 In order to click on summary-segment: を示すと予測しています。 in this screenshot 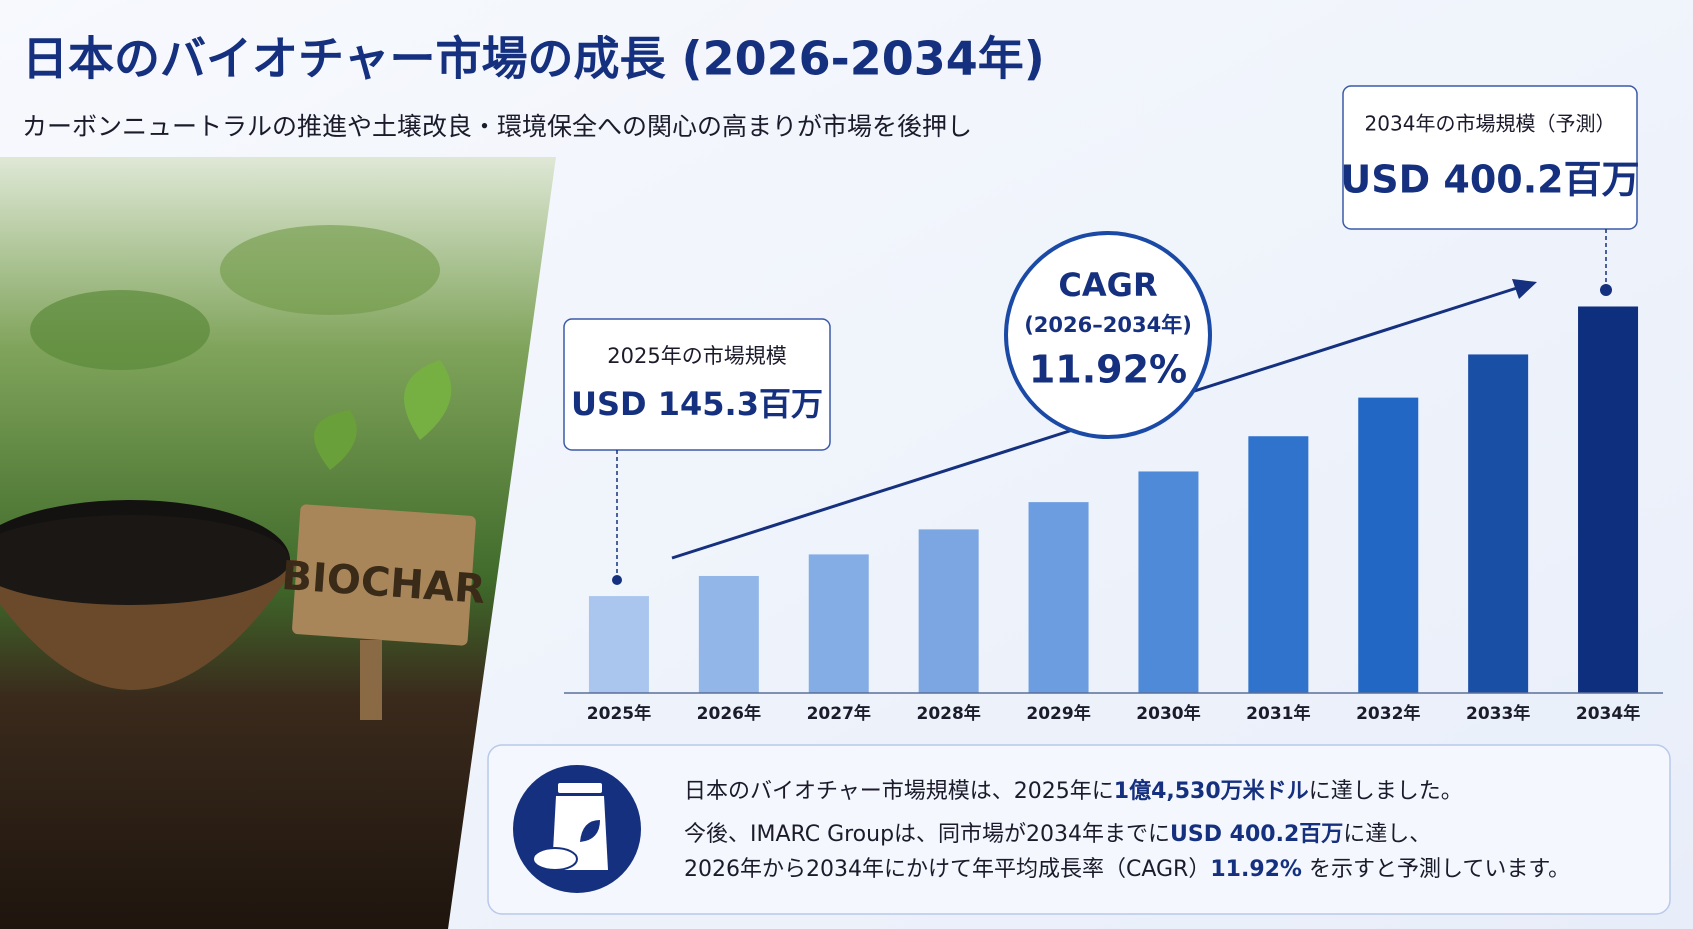, I will do `click(1436, 869)`.